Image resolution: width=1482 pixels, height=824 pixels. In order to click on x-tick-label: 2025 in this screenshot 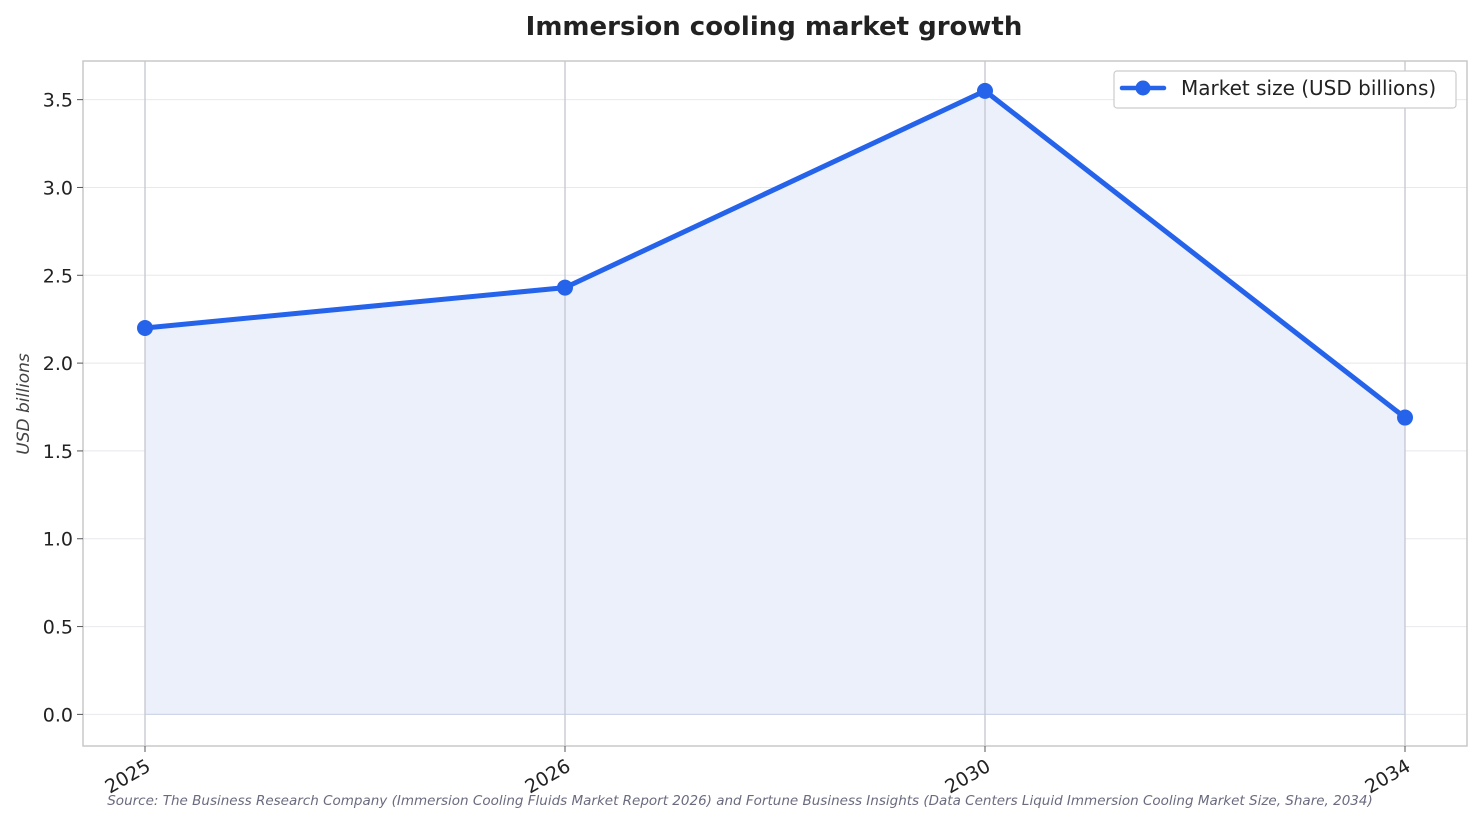, I will do `click(127, 776)`.